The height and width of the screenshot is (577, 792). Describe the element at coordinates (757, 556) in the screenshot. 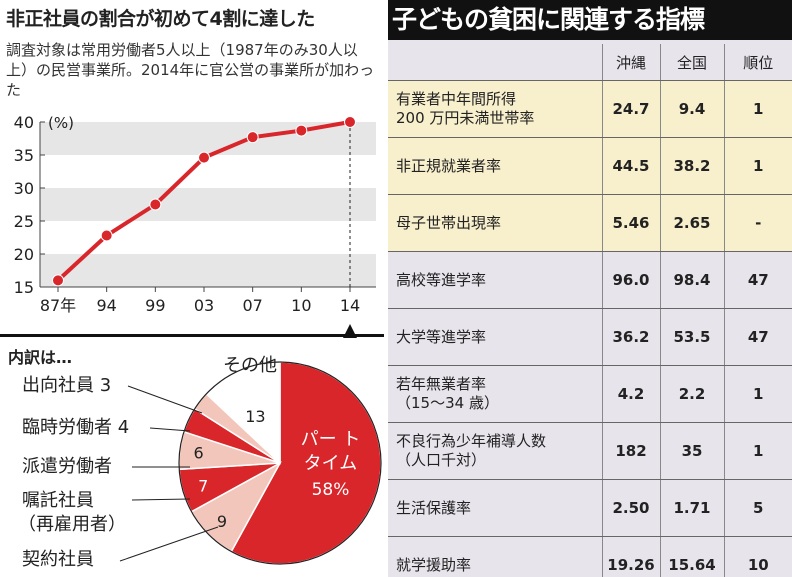

I see `rank-value: 10` at that location.